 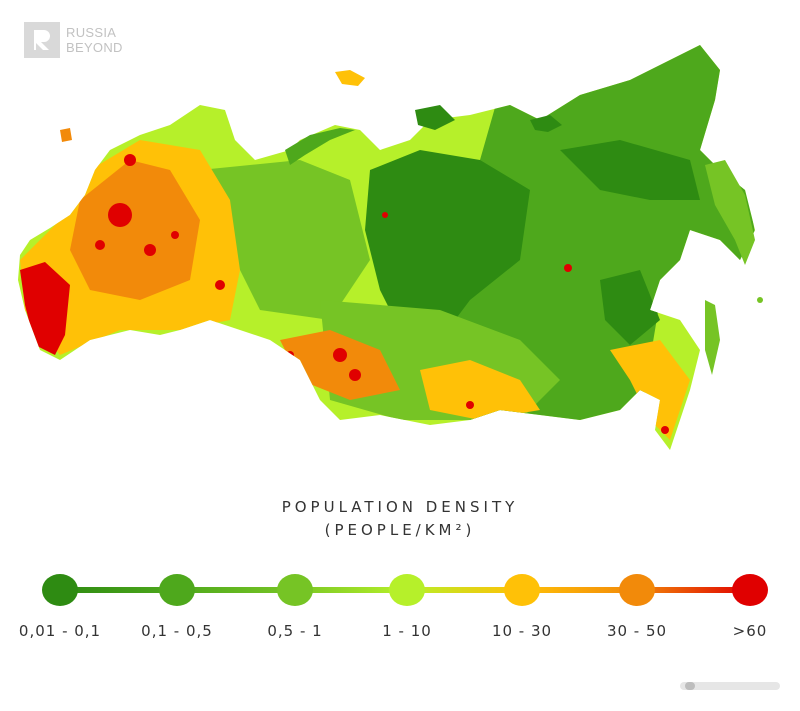 I want to click on arctic-islands-east, so click(x=435, y=117).